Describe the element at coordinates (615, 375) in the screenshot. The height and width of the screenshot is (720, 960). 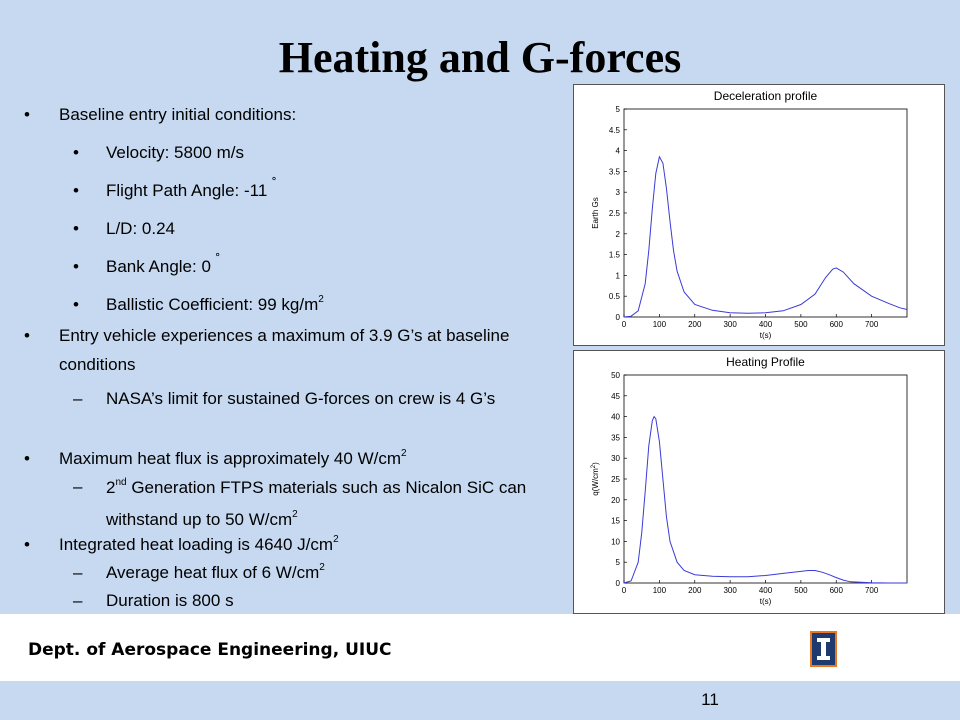
I see `y-tick-label: 50` at that location.